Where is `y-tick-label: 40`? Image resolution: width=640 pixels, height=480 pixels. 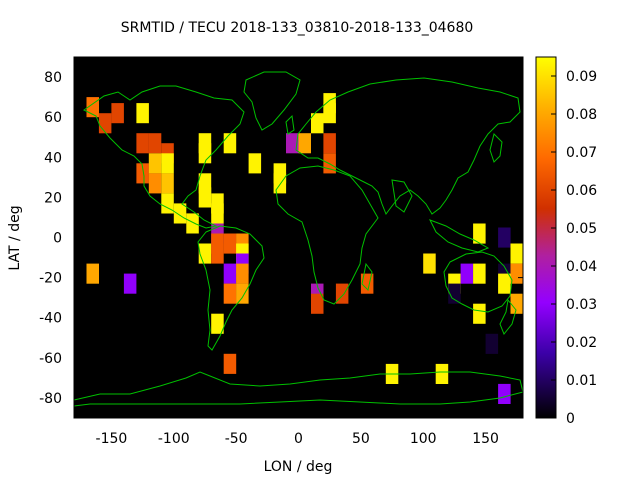
y-tick-label: 40 is located at coordinates (53, 158).